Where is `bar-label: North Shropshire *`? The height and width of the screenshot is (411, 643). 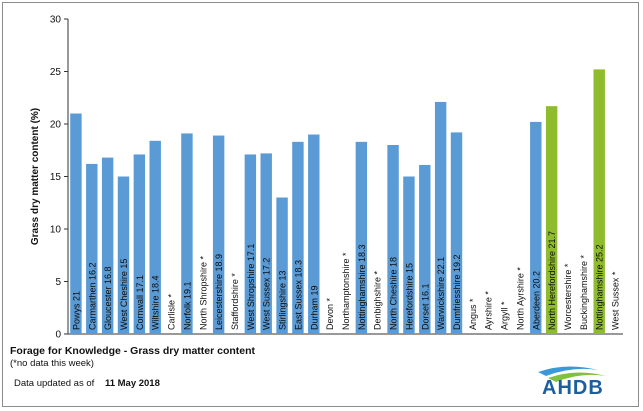 bar-label: North Shropshire * is located at coordinates (203, 292).